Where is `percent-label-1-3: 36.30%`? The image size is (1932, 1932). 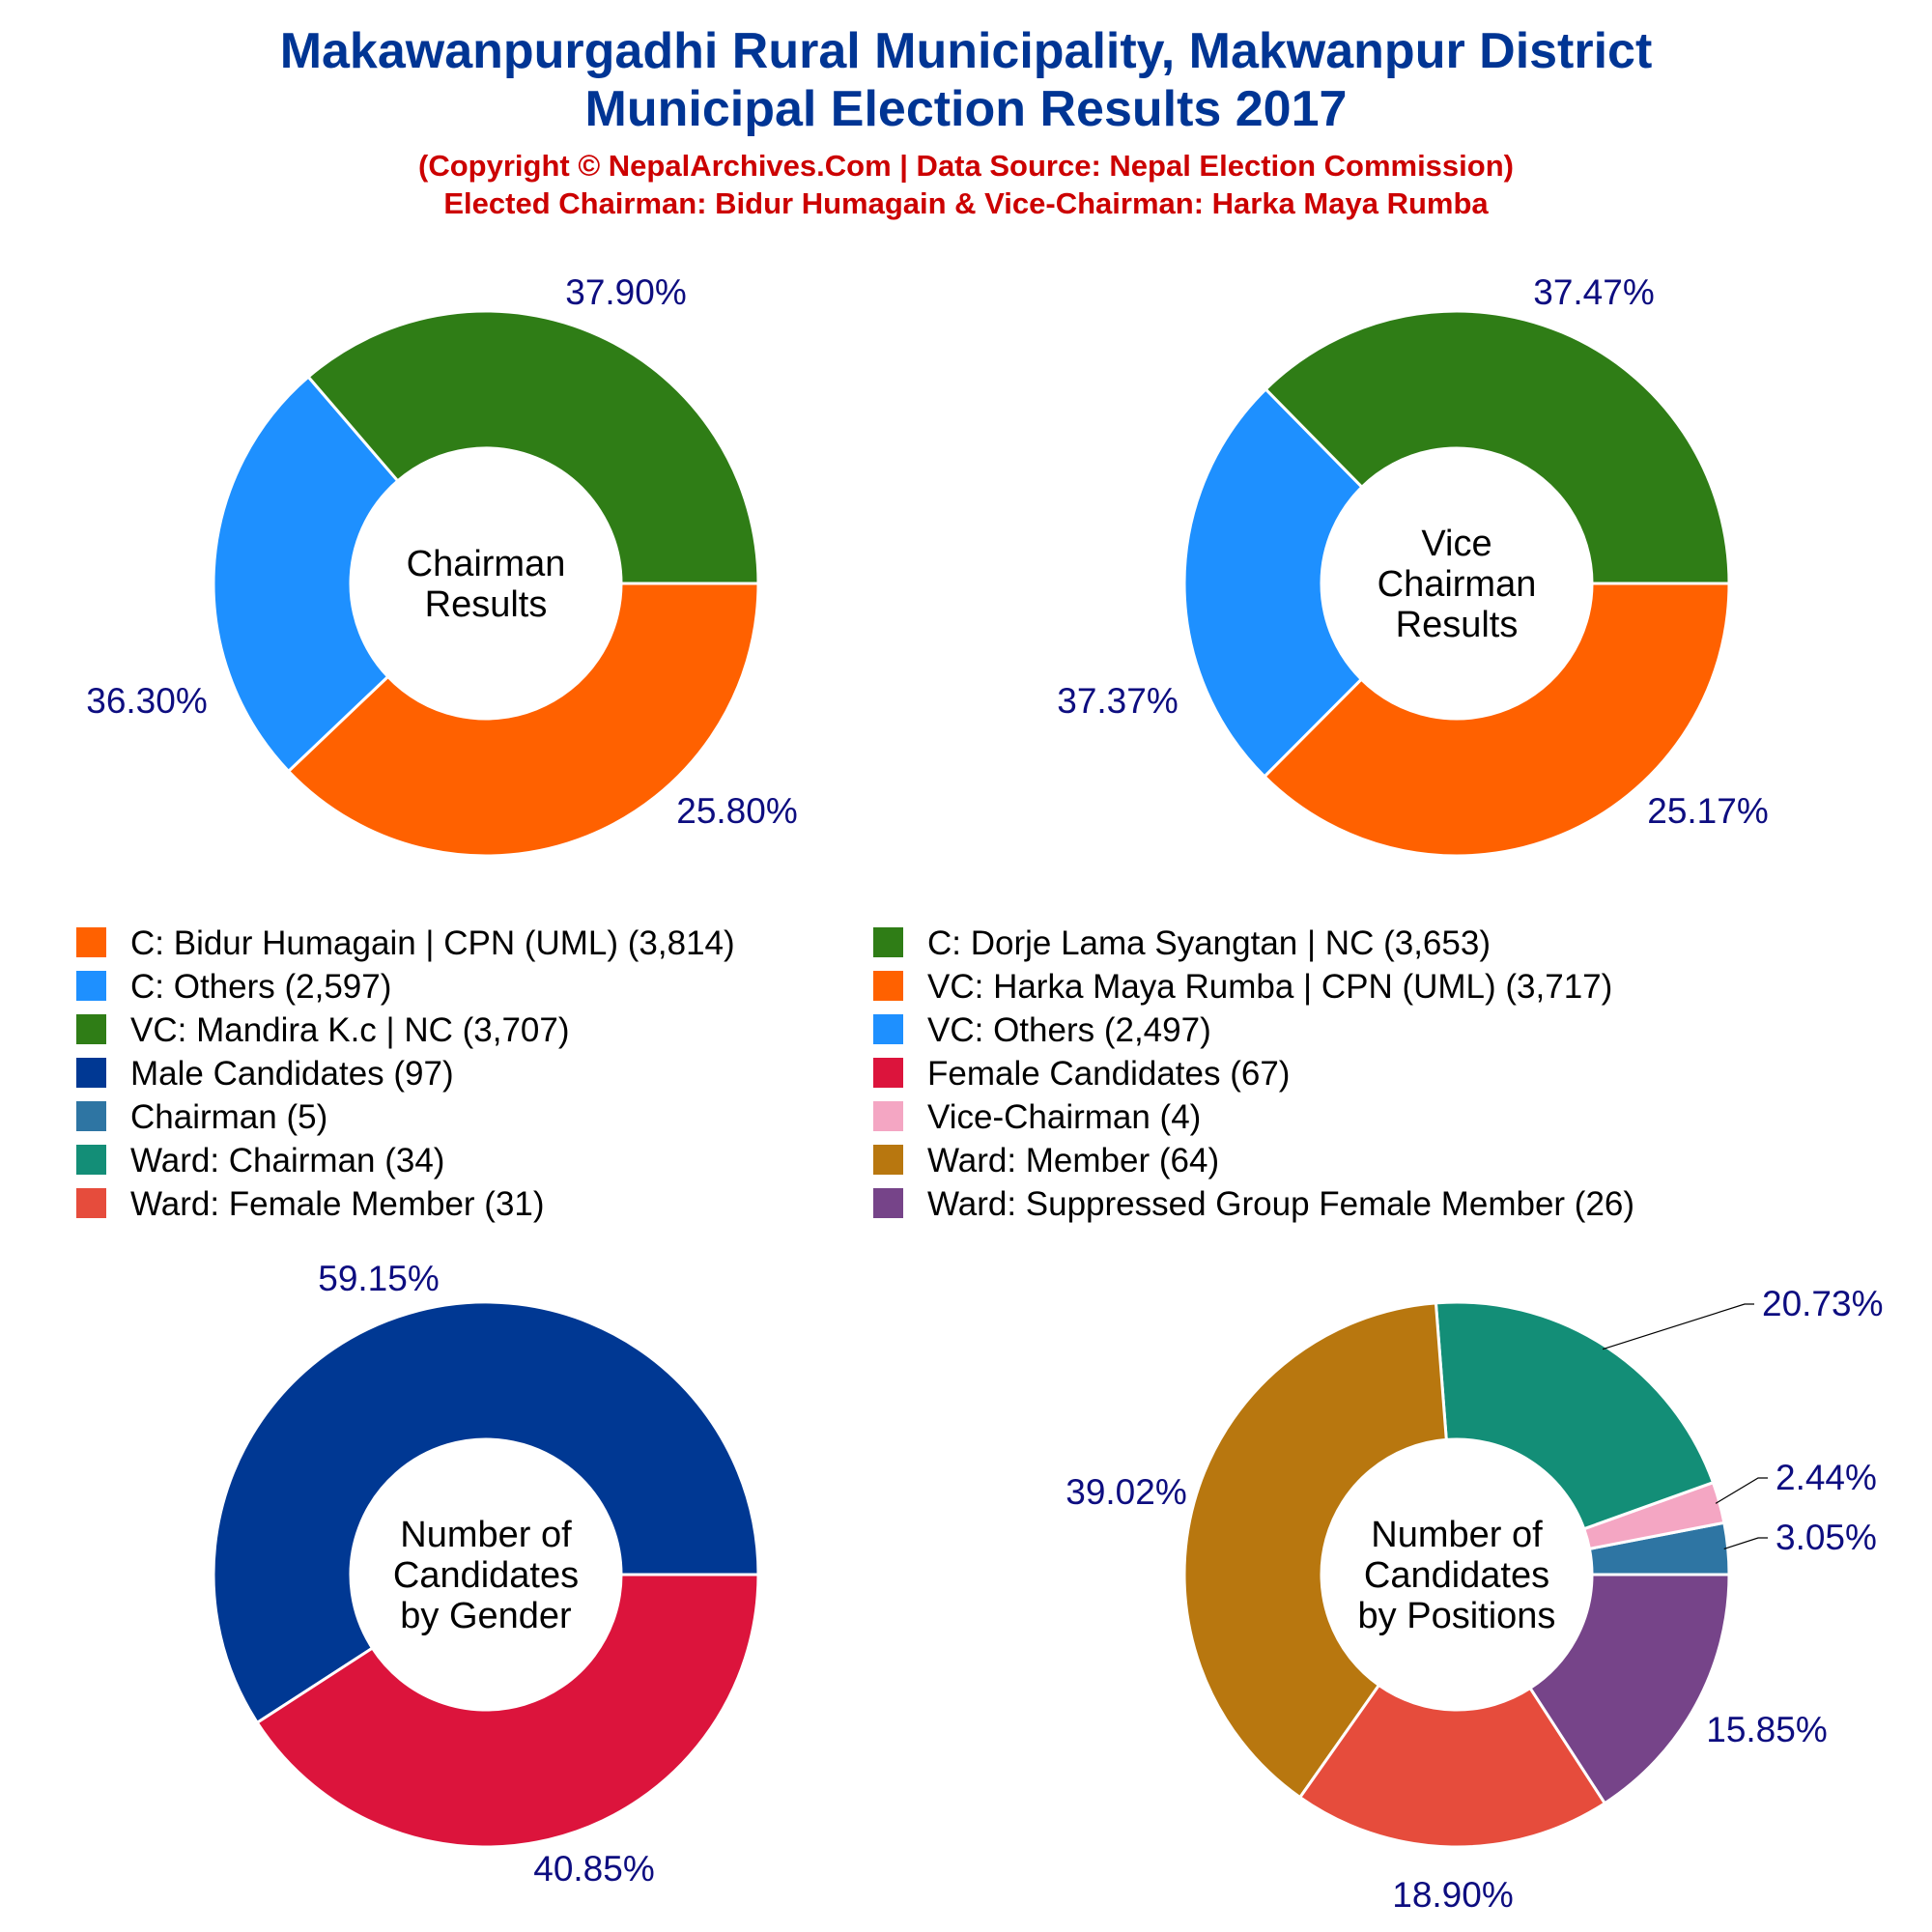
percent-label-1-3: 36.30% is located at coordinates (147, 701).